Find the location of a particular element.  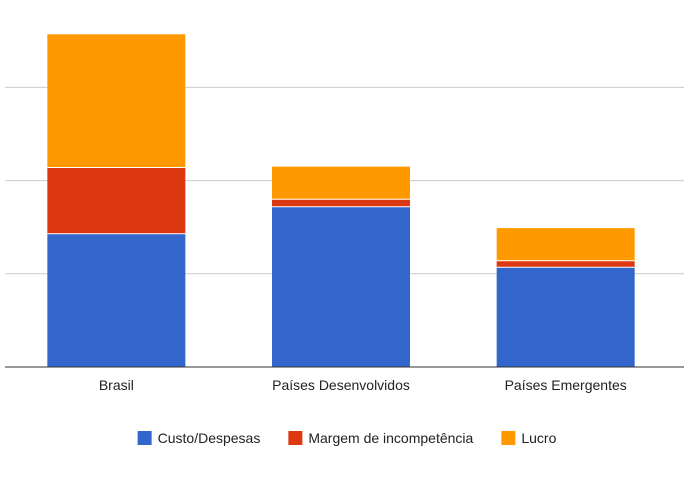

legend-label: Margem de incompetência is located at coordinates (390, 438).